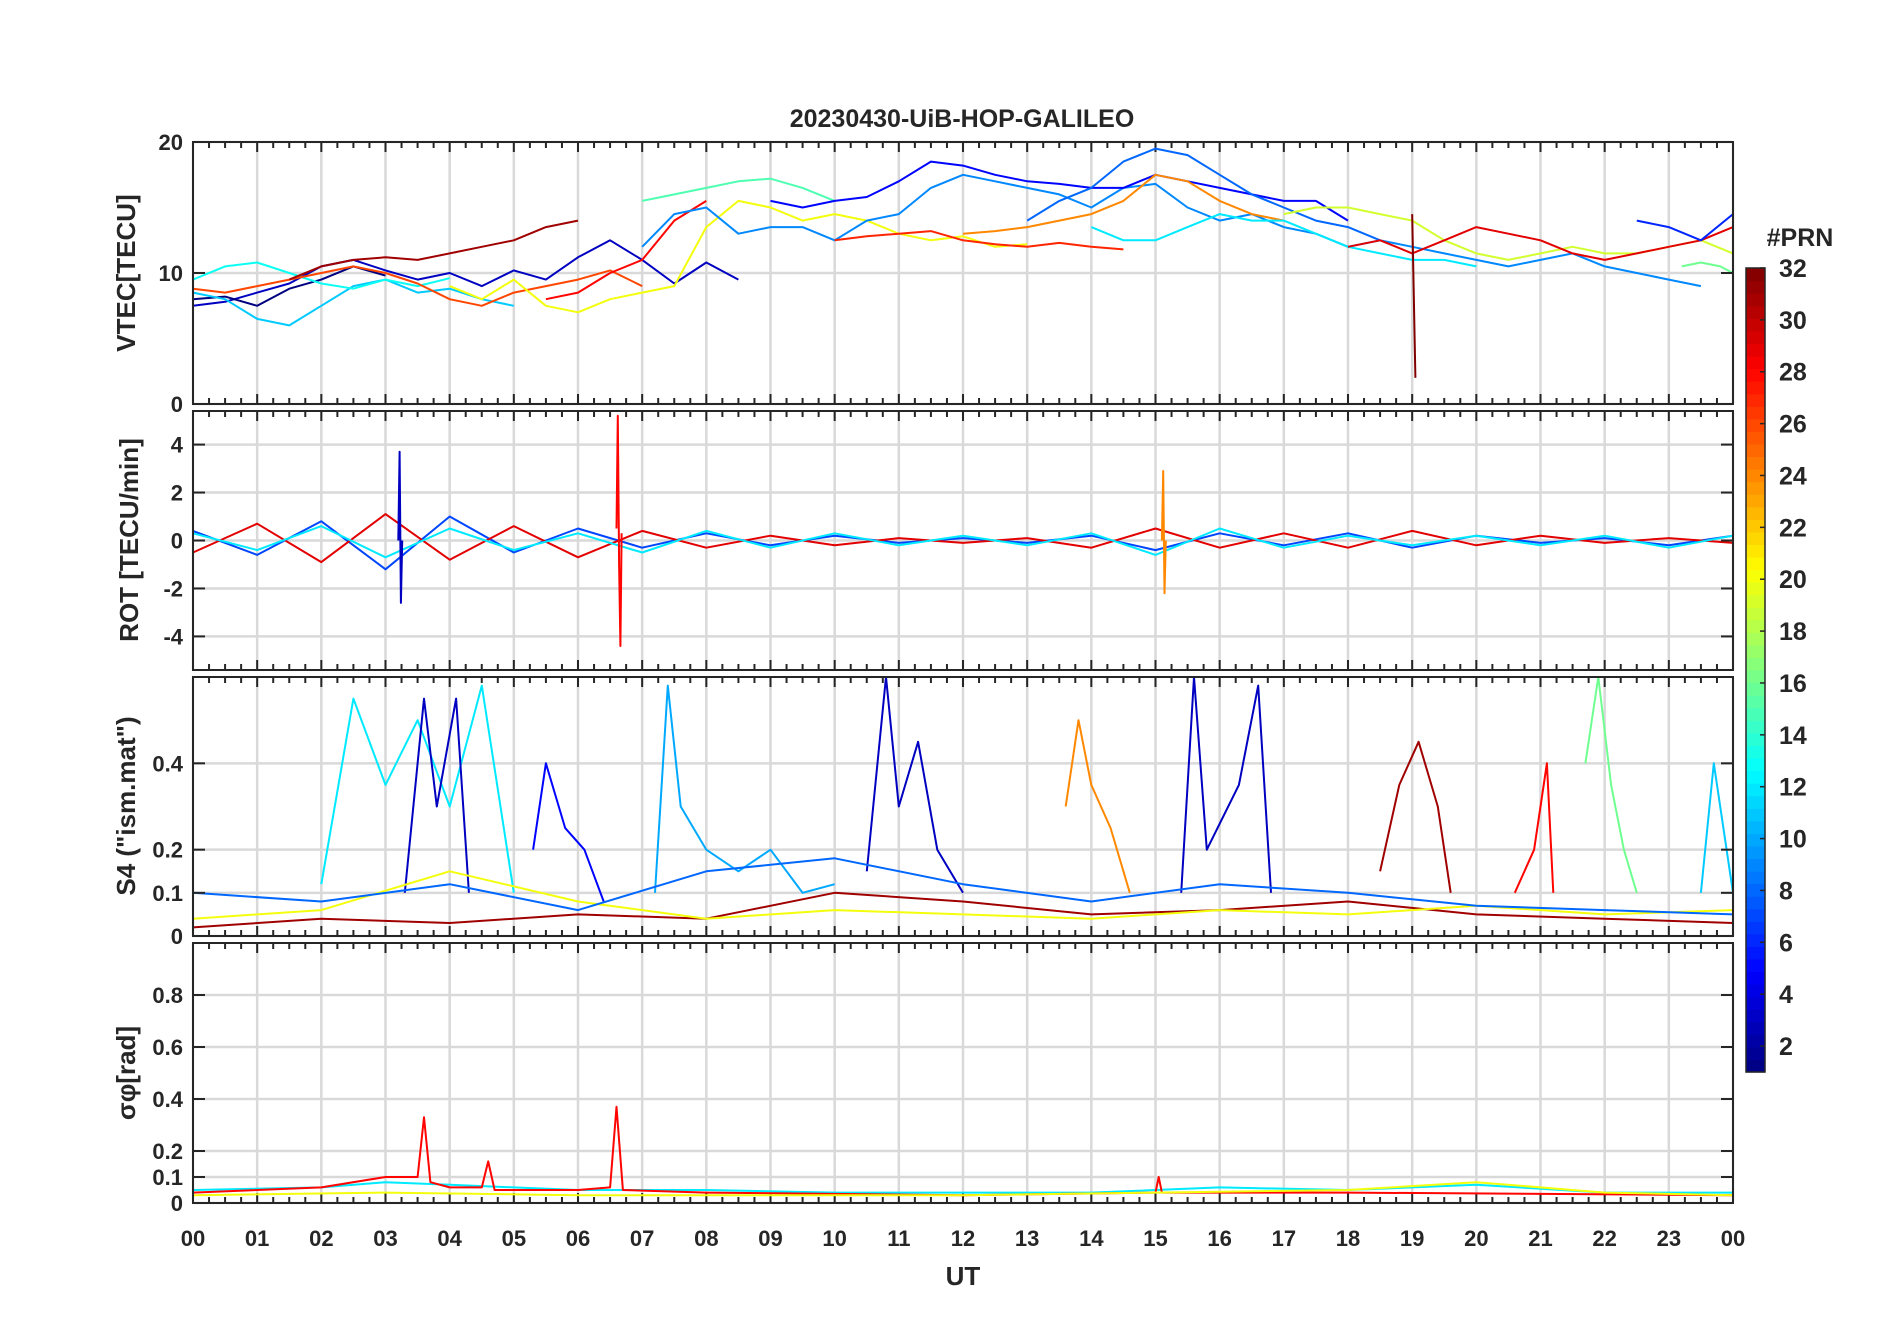 This screenshot has width=1902, height=1330. I want to click on colorbar-tick-label: 18, so click(1793, 632).